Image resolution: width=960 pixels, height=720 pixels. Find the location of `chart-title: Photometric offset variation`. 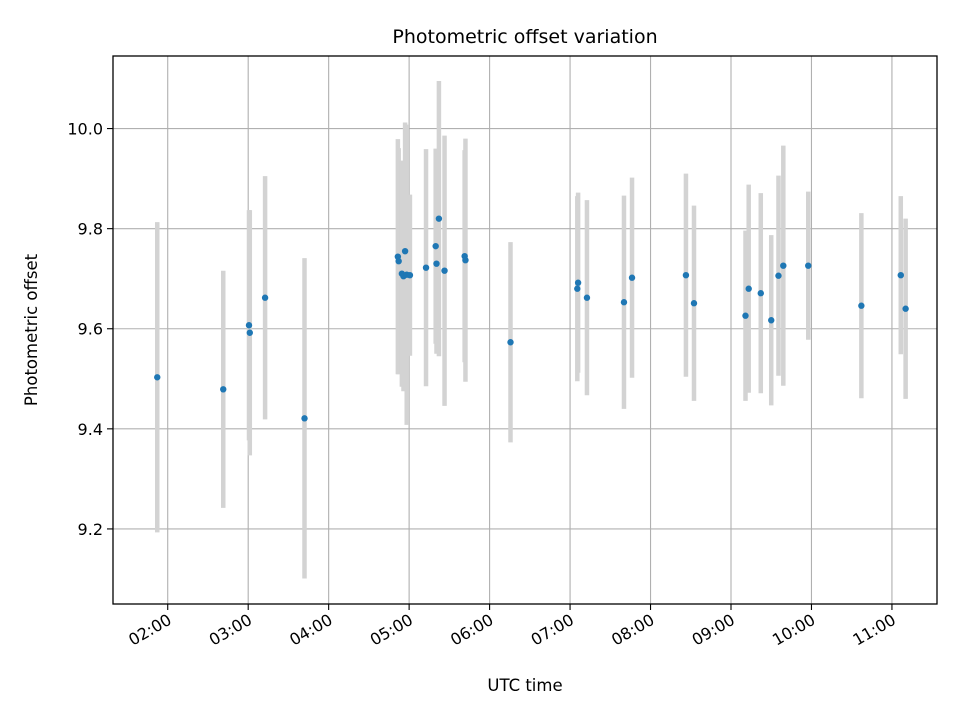

chart-title: Photometric offset variation is located at coordinates (524, 37).